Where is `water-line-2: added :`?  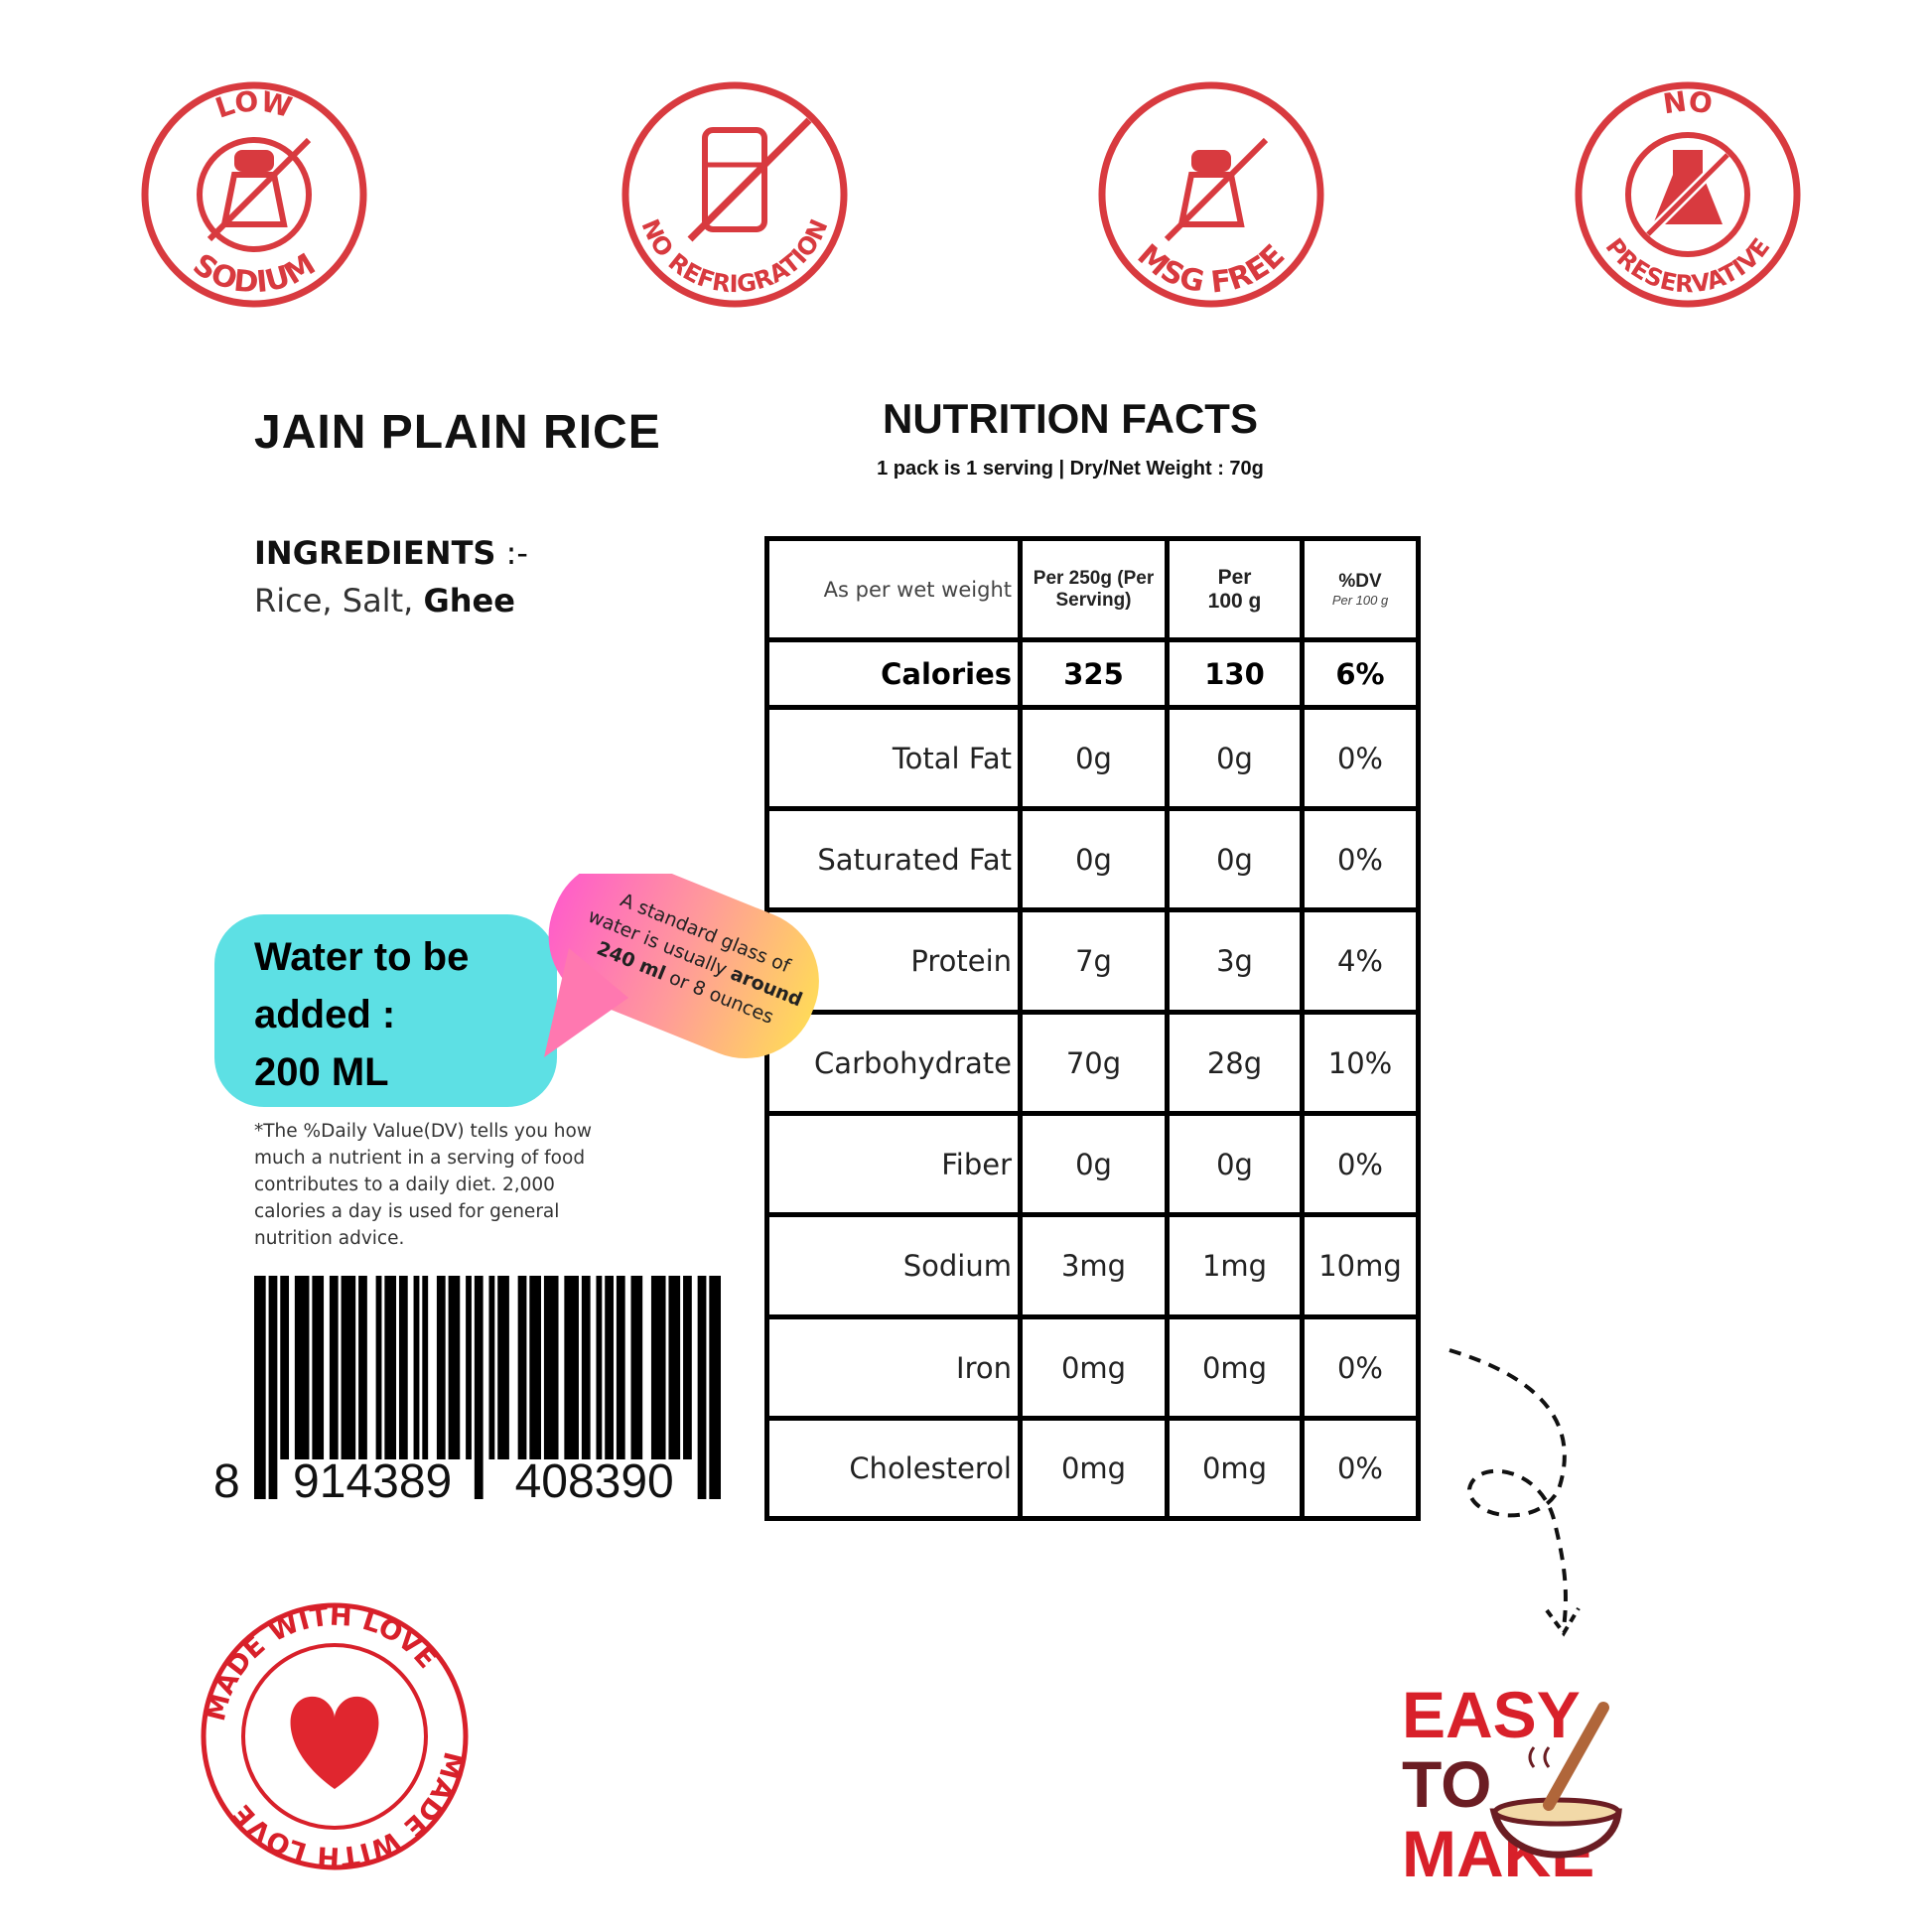
water-line-2: added : is located at coordinates (325, 1015).